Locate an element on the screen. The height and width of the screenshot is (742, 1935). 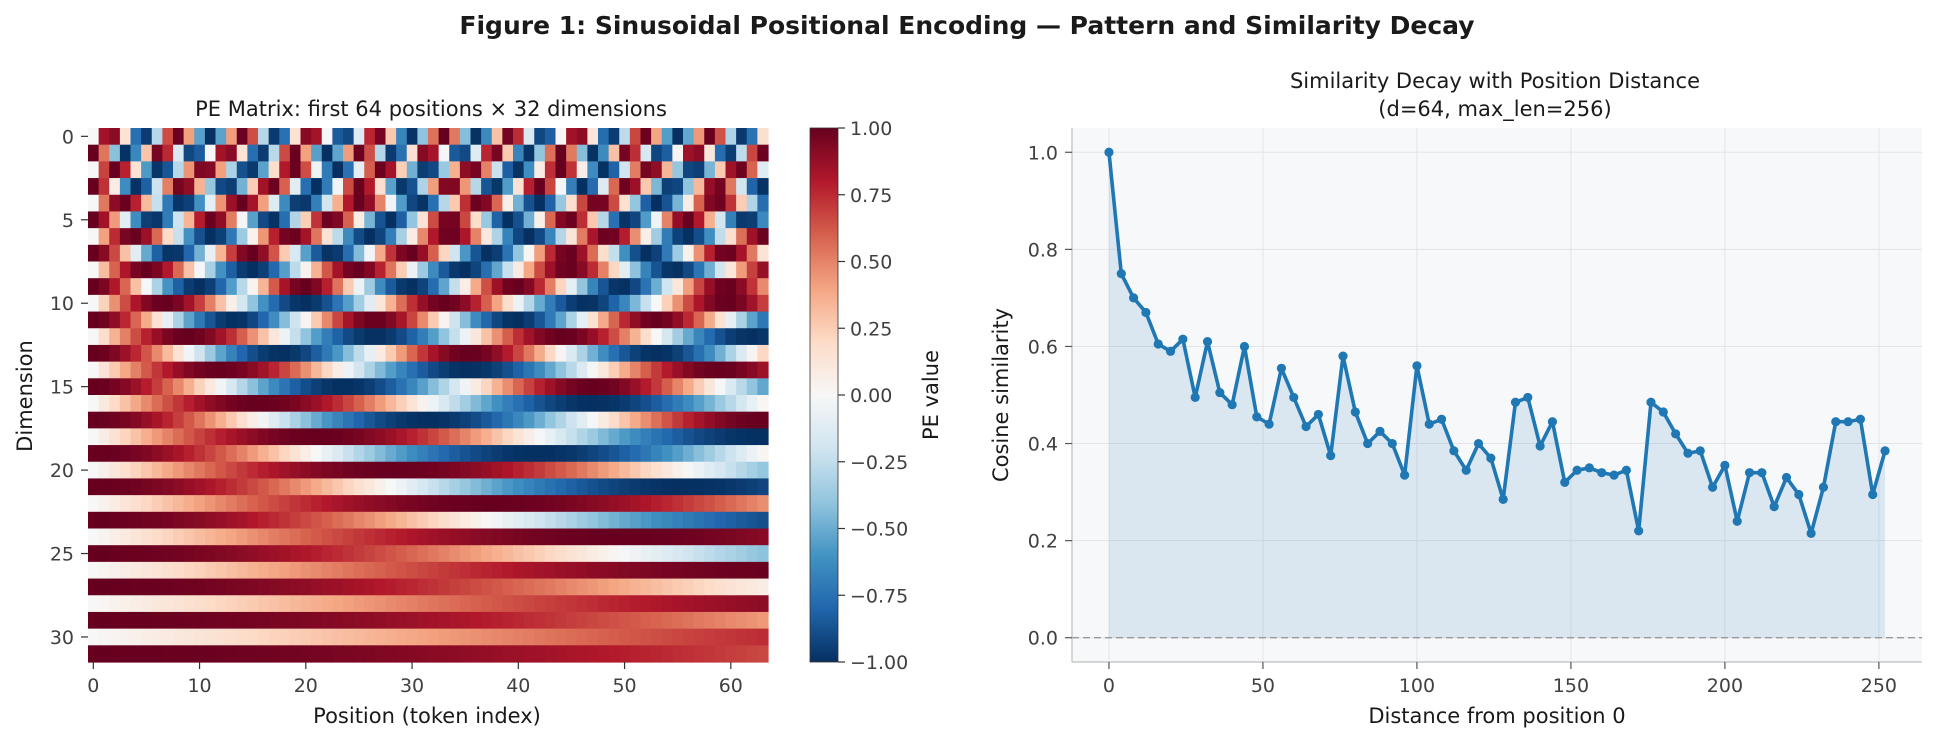
x-tick-label: 0 is located at coordinates (93, 686).